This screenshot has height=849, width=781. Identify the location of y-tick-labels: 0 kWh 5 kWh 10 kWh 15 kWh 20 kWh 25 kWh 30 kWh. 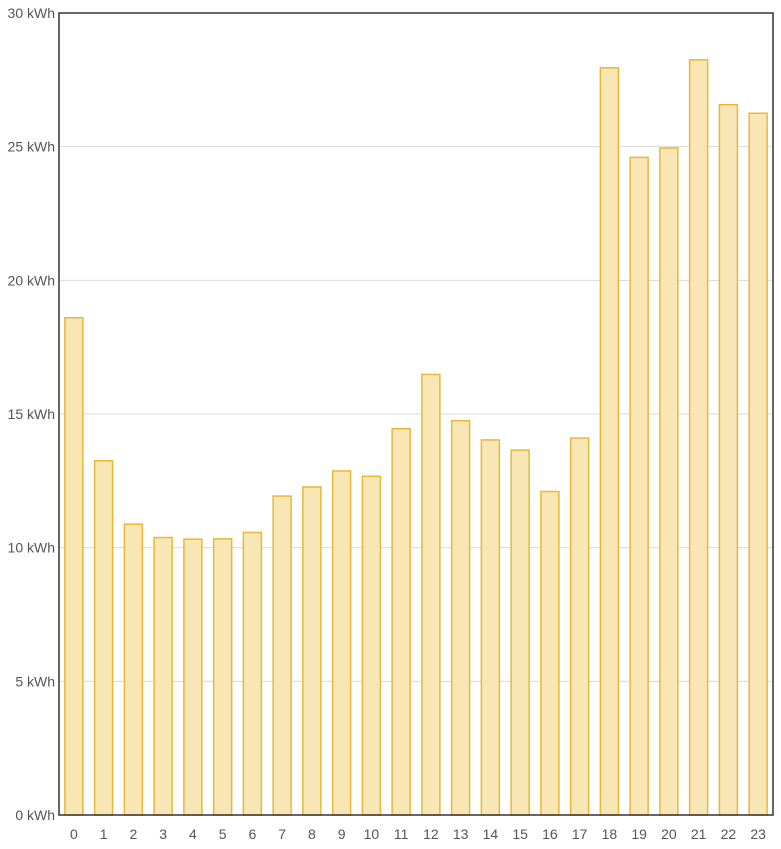
(31, 414).